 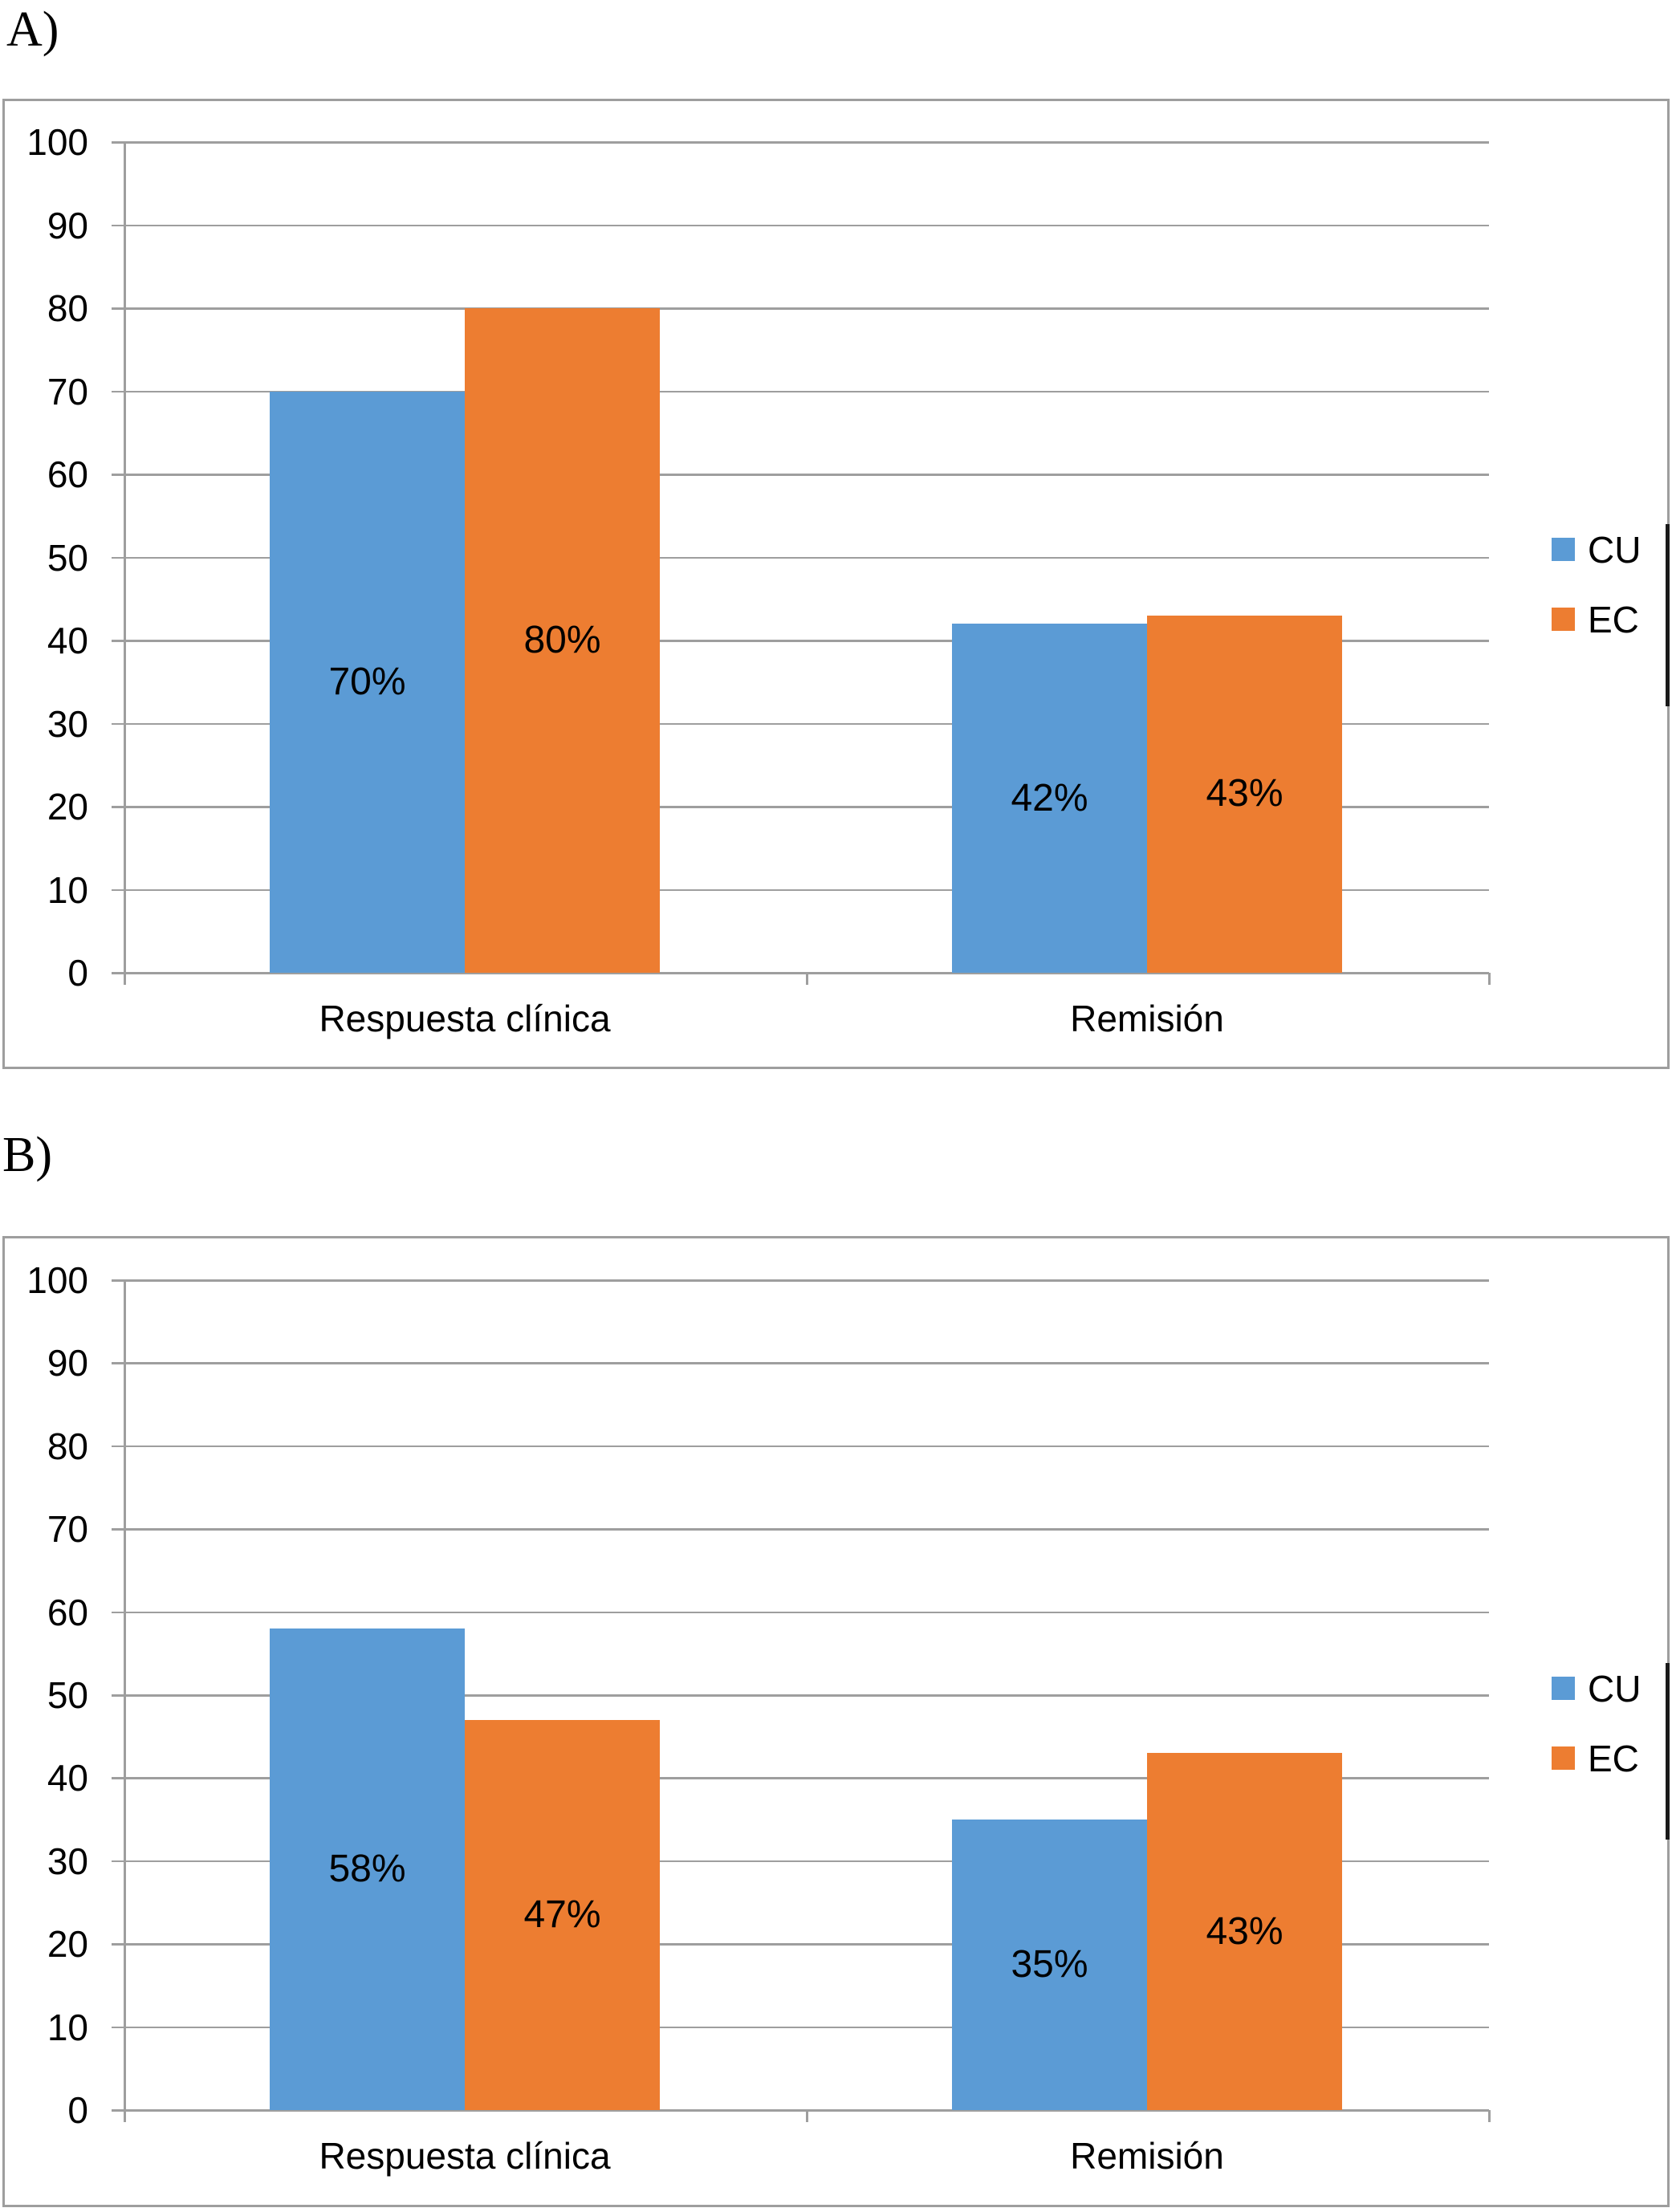 I want to click on data-label-ec-respuesta-clinica: 47%, so click(x=562, y=1915).